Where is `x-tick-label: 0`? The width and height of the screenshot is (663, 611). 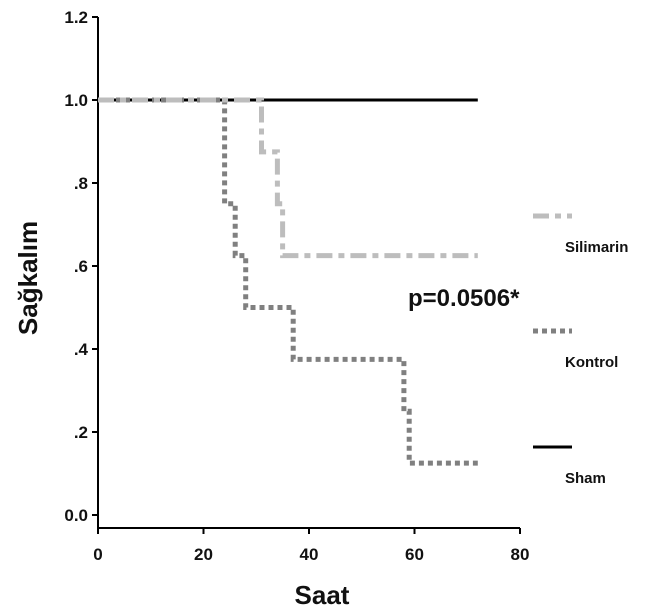
x-tick-label: 0 is located at coordinates (97, 554).